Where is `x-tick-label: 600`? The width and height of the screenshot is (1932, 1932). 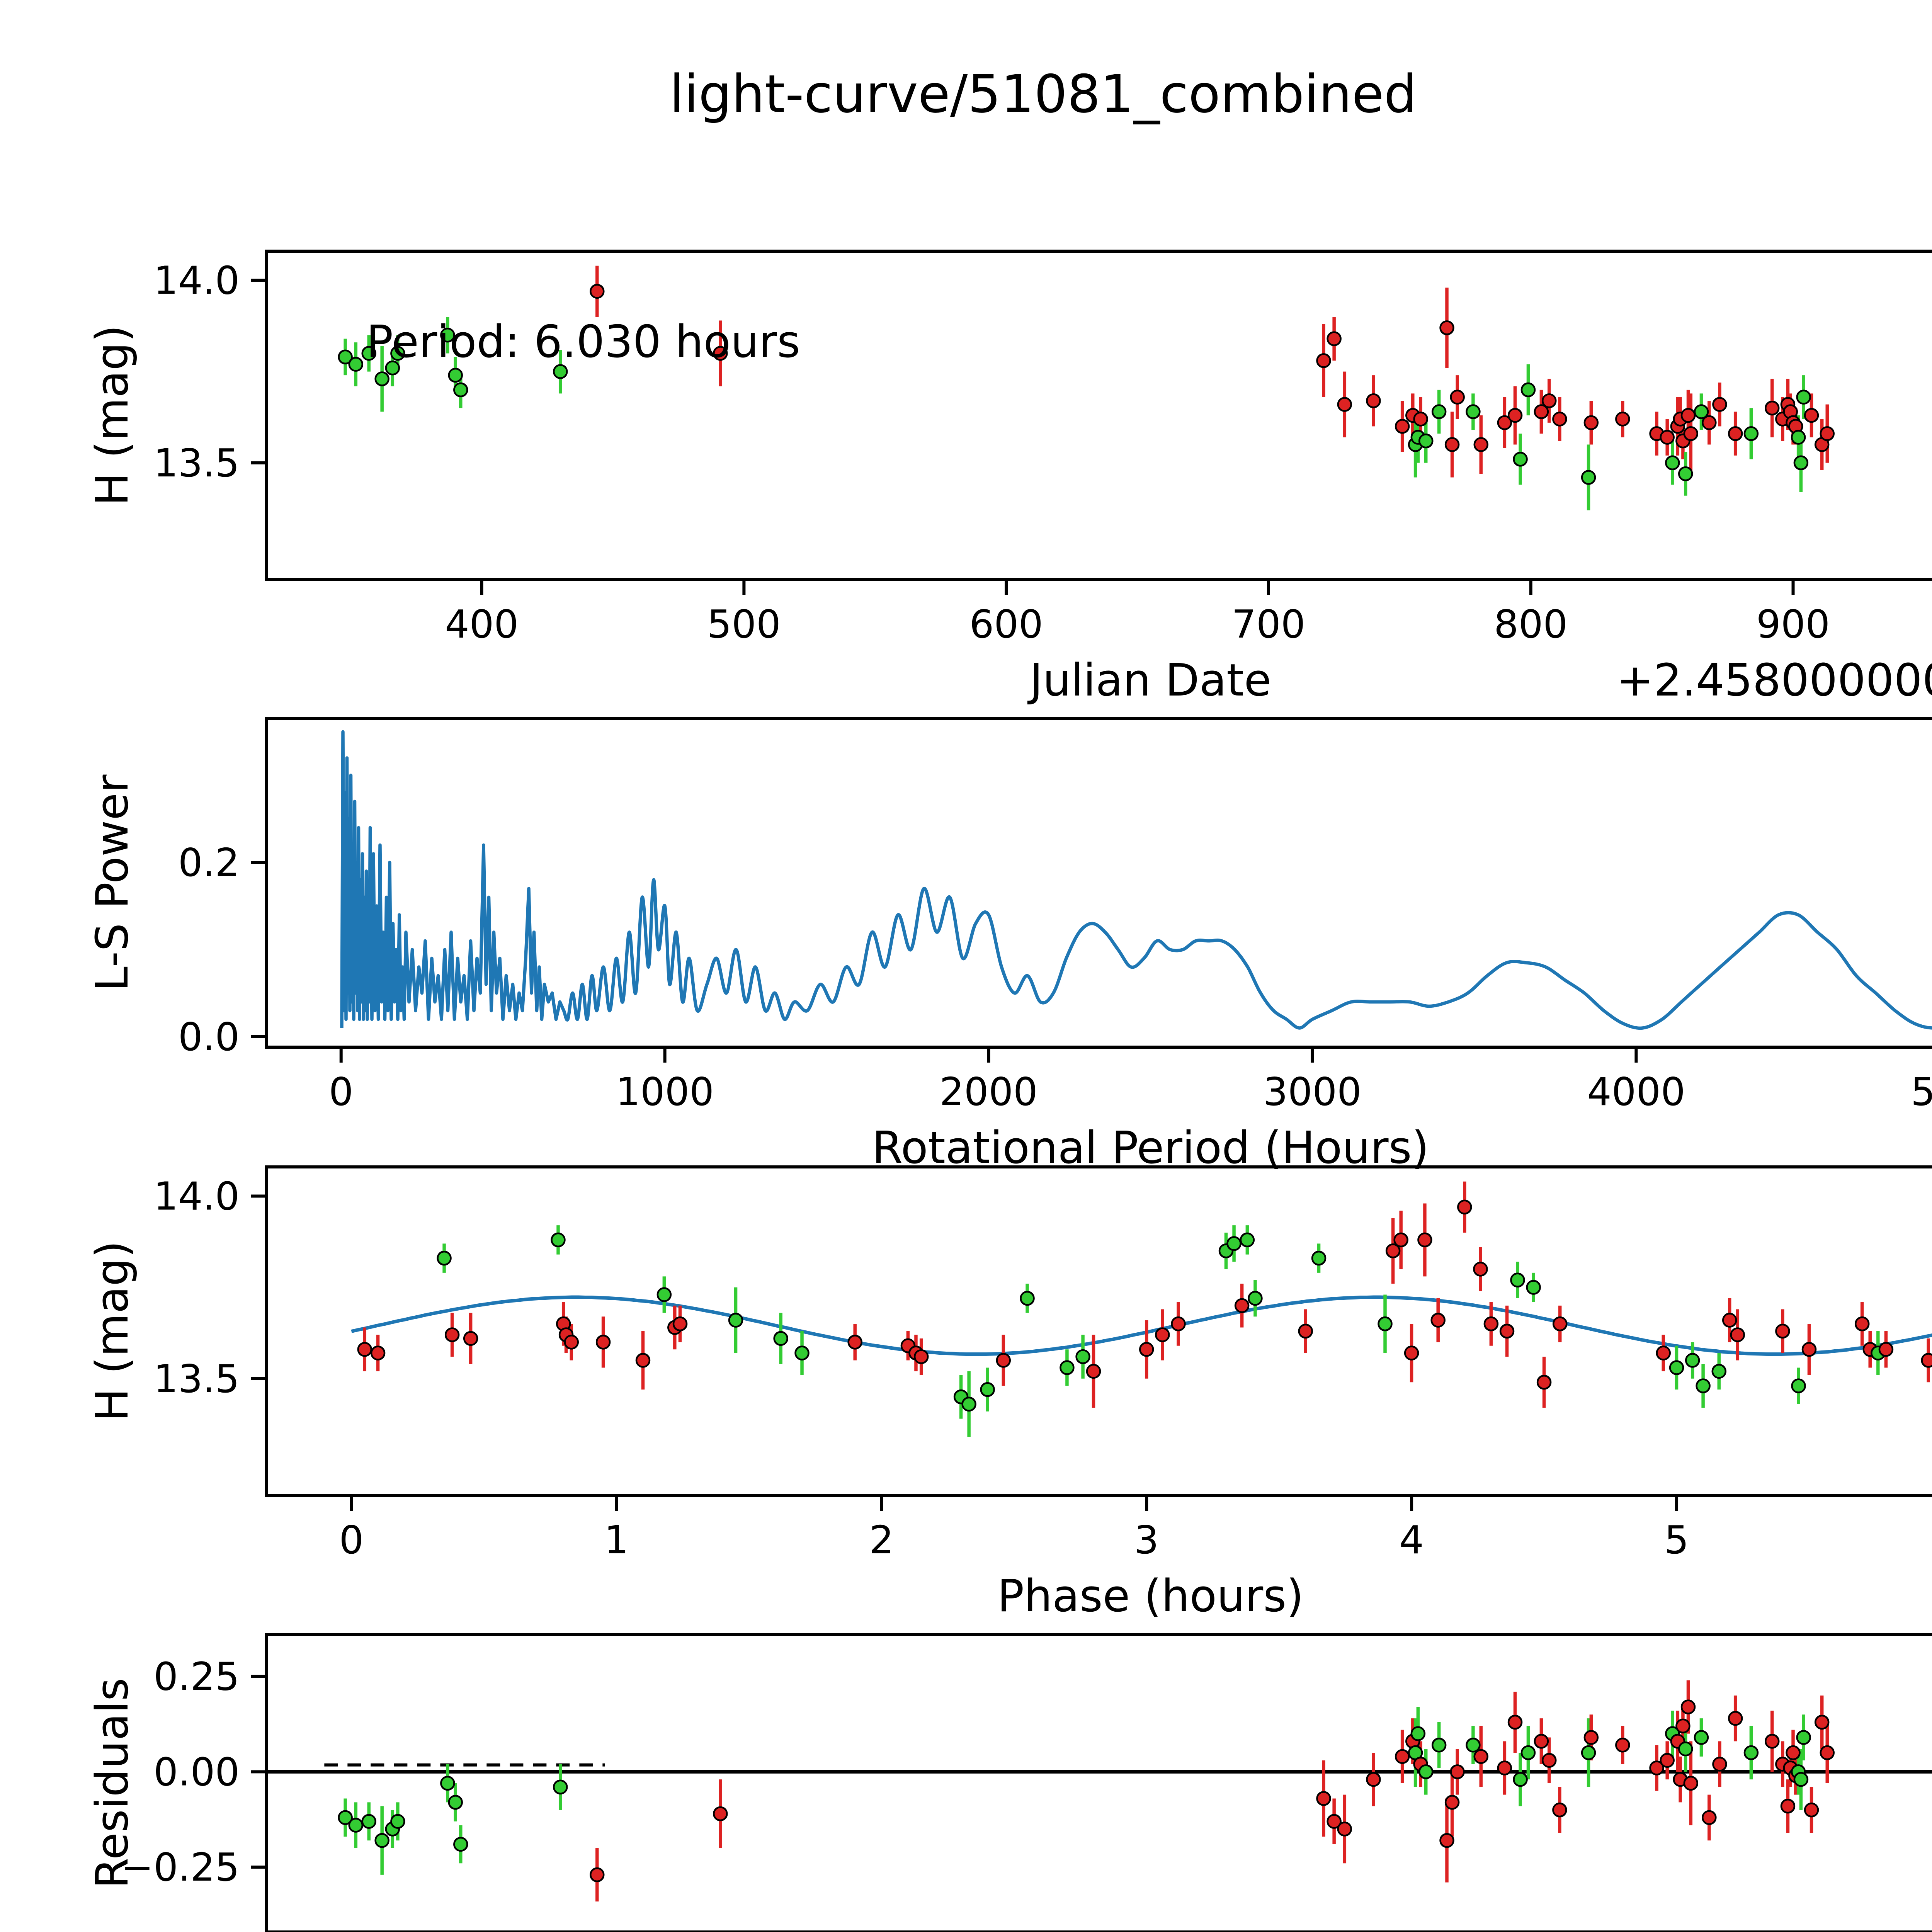 x-tick-label: 600 is located at coordinates (1006, 624).